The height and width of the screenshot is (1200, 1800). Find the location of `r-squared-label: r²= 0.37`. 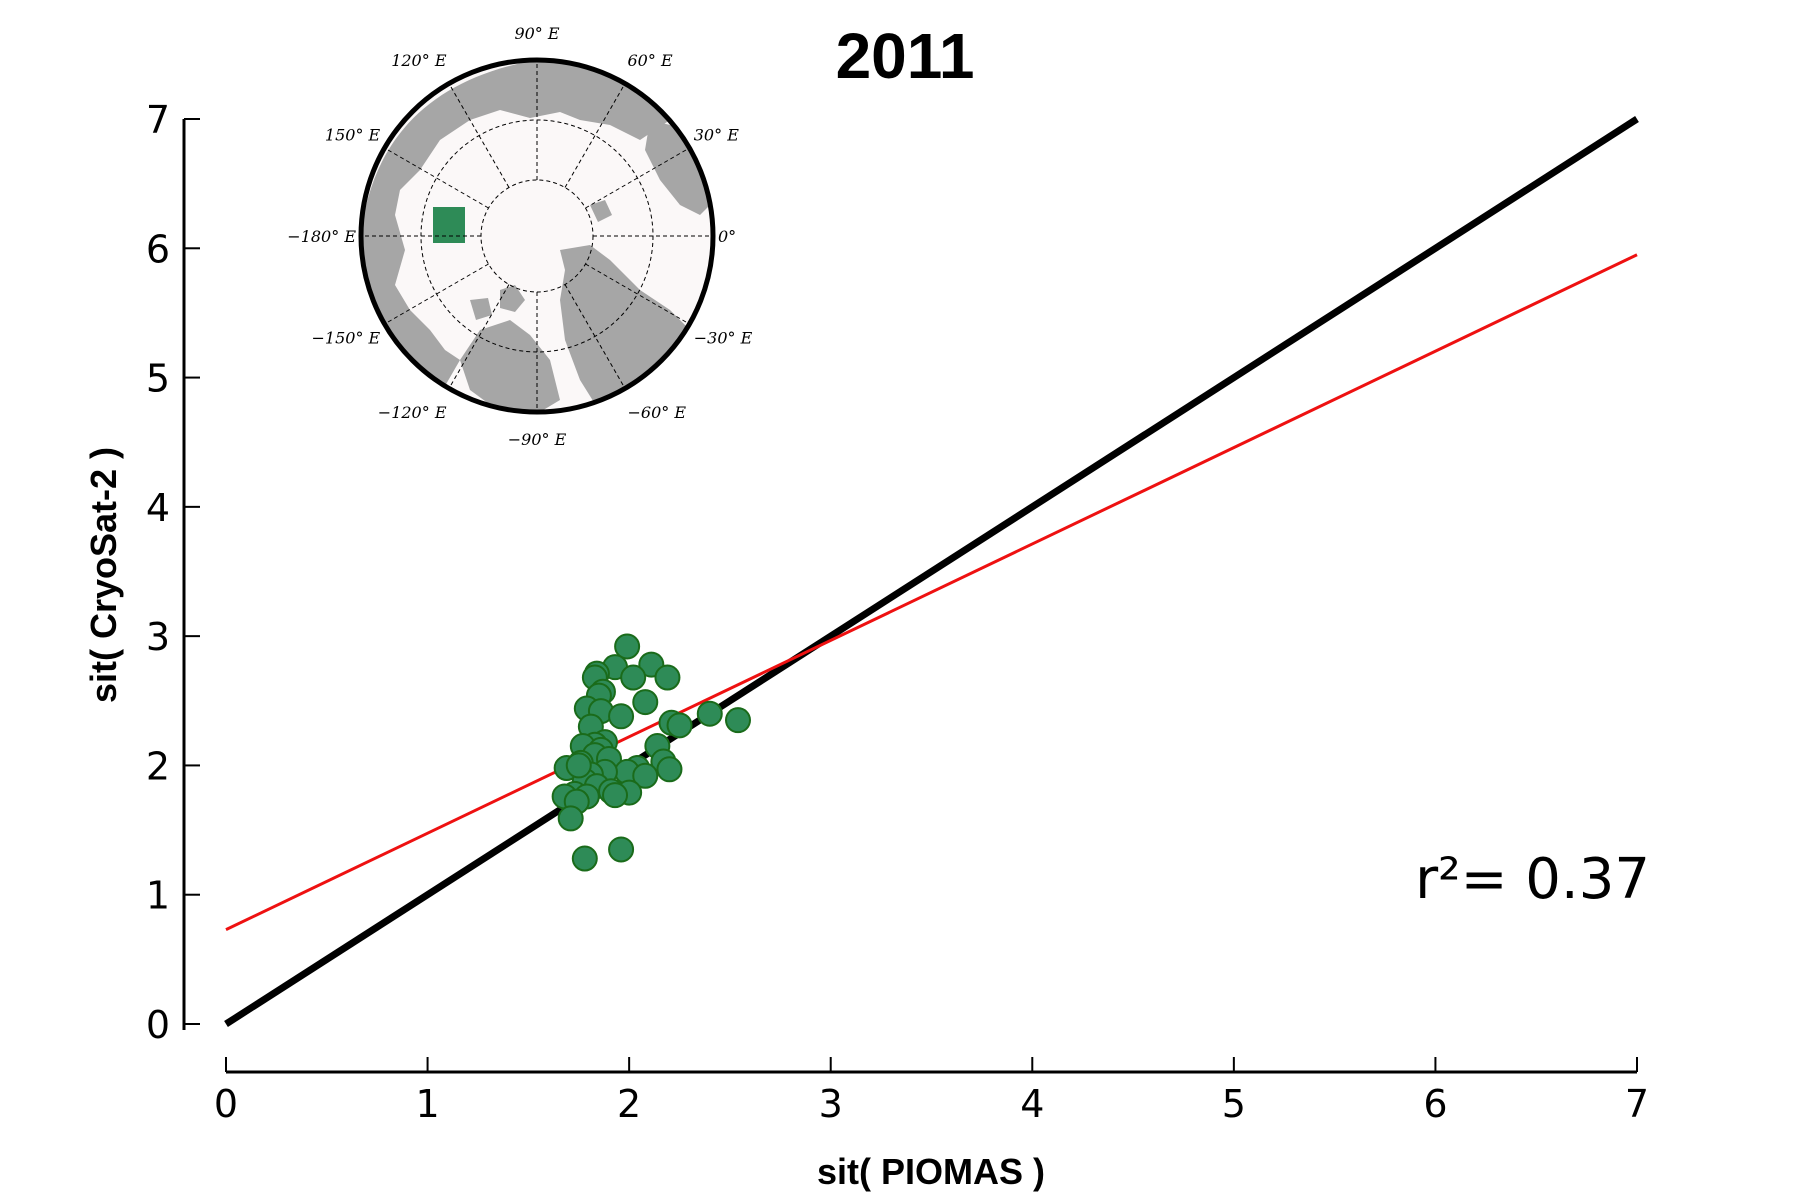

r-squared-label: r²= 0.37 is located at coordinates (1532, 879).